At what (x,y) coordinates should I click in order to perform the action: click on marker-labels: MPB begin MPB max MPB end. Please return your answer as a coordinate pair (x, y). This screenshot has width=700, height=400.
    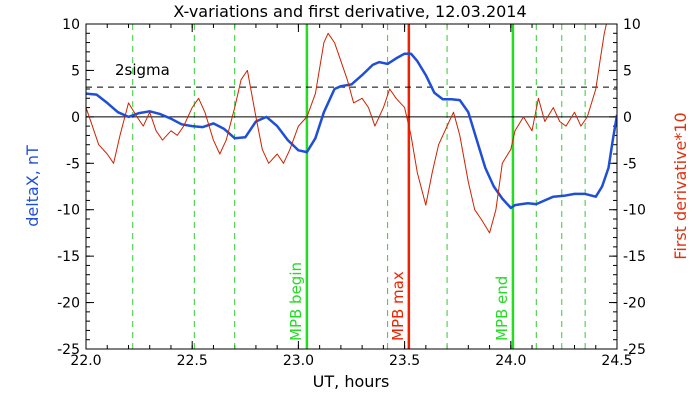
    Looking at the image, I should click on (399, 301).